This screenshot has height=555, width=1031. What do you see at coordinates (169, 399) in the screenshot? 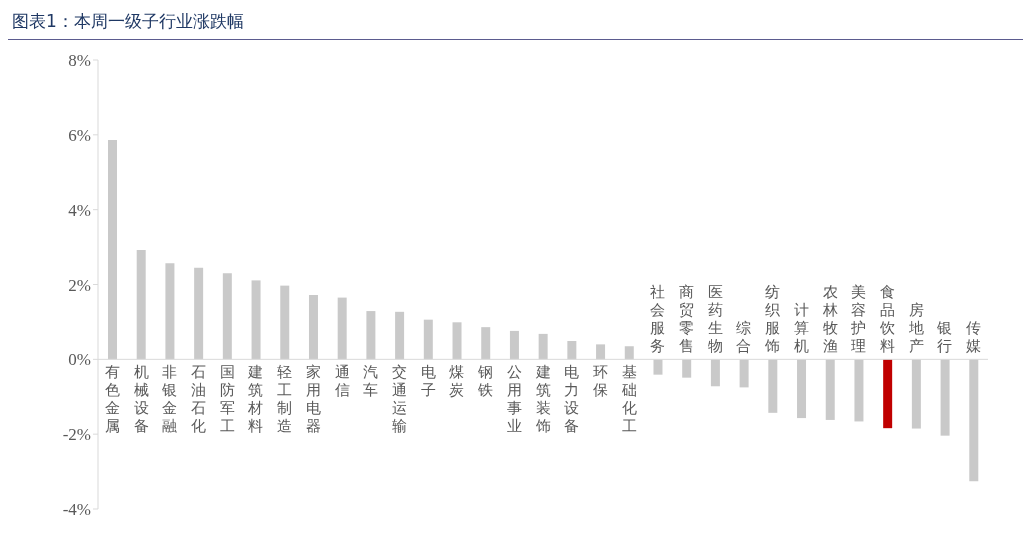
I see `x-tick-label: 非银金融` at bounding box center [169, 399].